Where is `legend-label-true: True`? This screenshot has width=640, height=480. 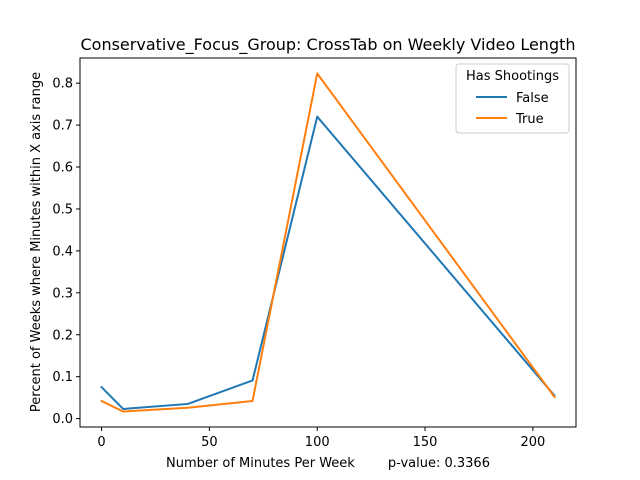
legend-label-true: True is located at coordinates (529, 119).